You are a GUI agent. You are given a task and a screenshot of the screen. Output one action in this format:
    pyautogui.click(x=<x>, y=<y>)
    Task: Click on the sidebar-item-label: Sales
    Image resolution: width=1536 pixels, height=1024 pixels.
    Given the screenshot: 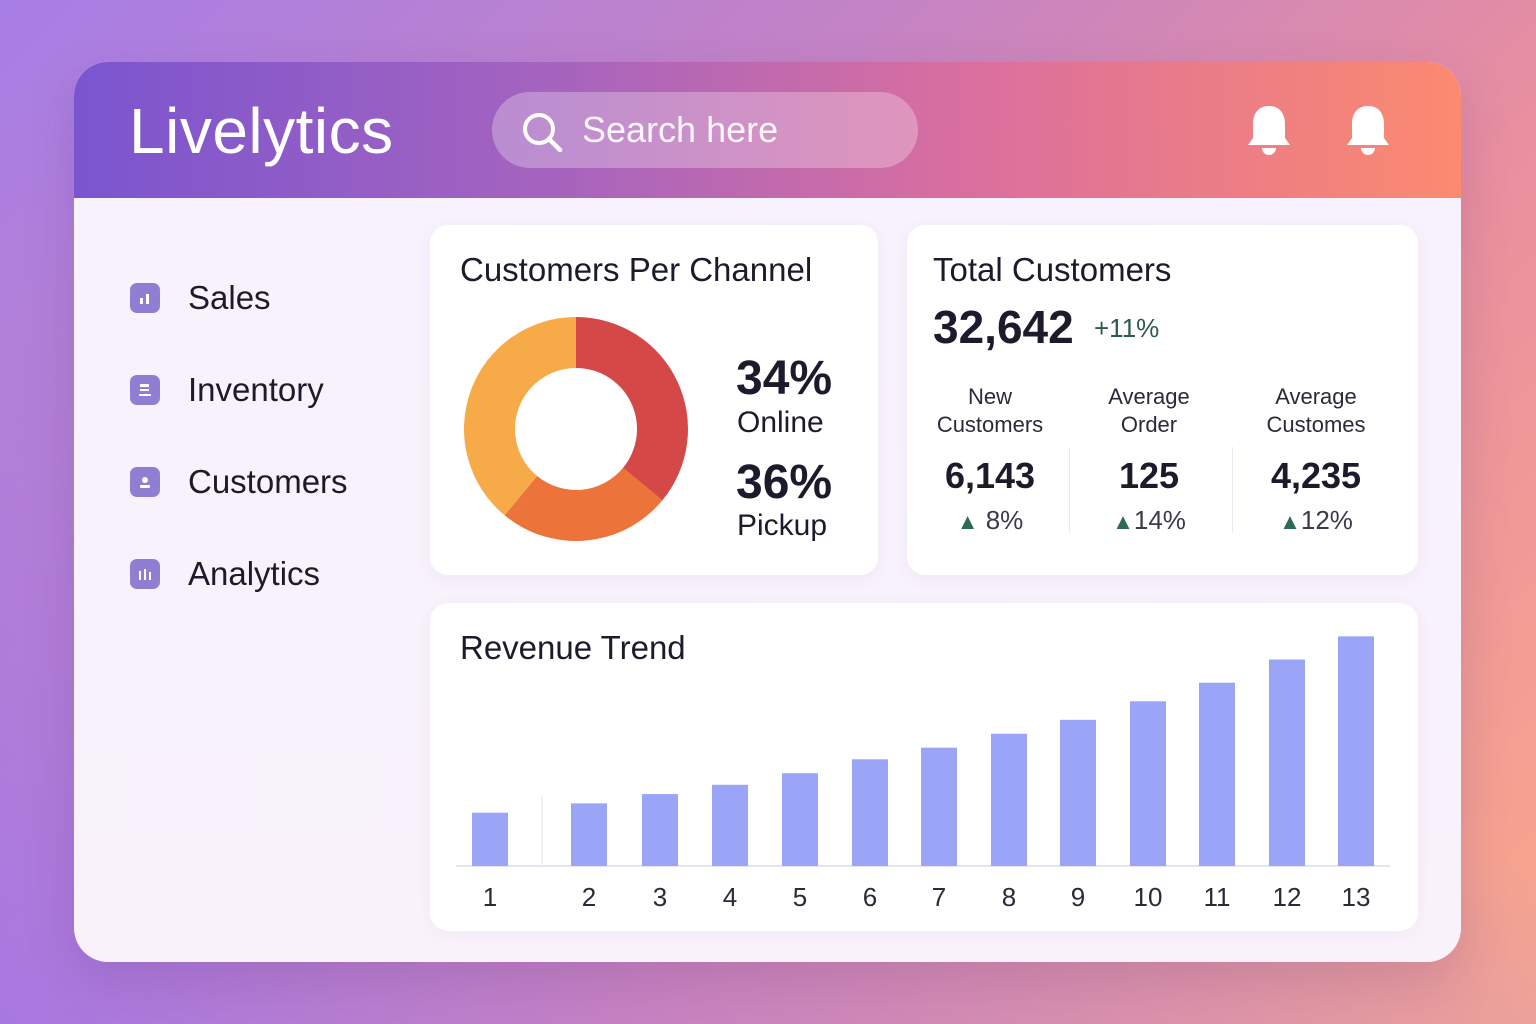 What is the action you would take?
    pyautogui.click(x=229, y=297)
    